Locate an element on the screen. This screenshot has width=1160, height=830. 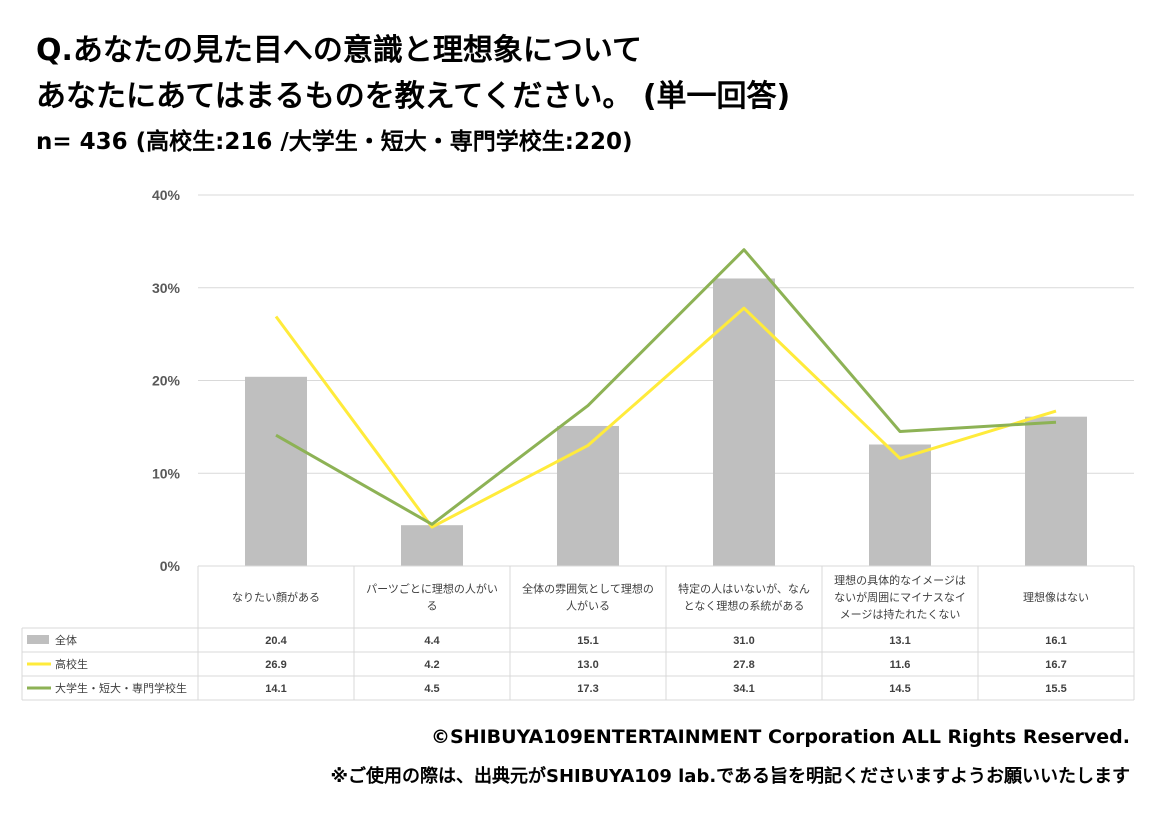
y-tick-label: 0% is located at coordinates (170, 566).